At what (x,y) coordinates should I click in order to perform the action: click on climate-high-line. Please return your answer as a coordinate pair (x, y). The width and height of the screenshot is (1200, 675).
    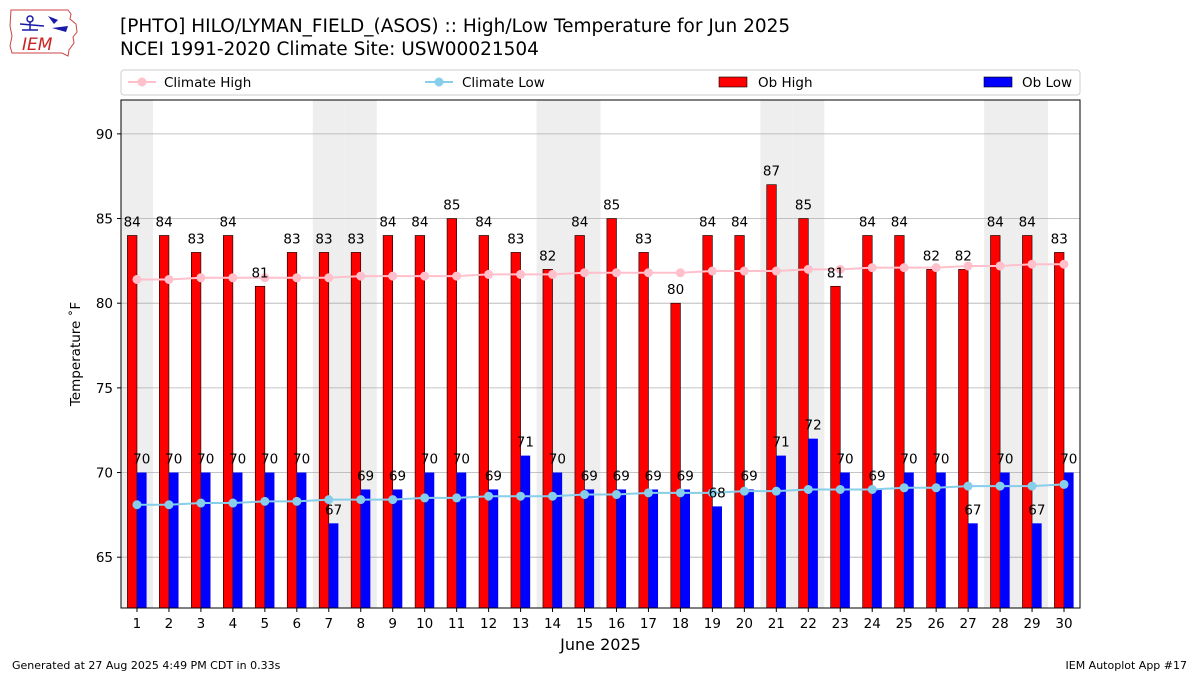
    Looking at the image, I should click on (600, 272).